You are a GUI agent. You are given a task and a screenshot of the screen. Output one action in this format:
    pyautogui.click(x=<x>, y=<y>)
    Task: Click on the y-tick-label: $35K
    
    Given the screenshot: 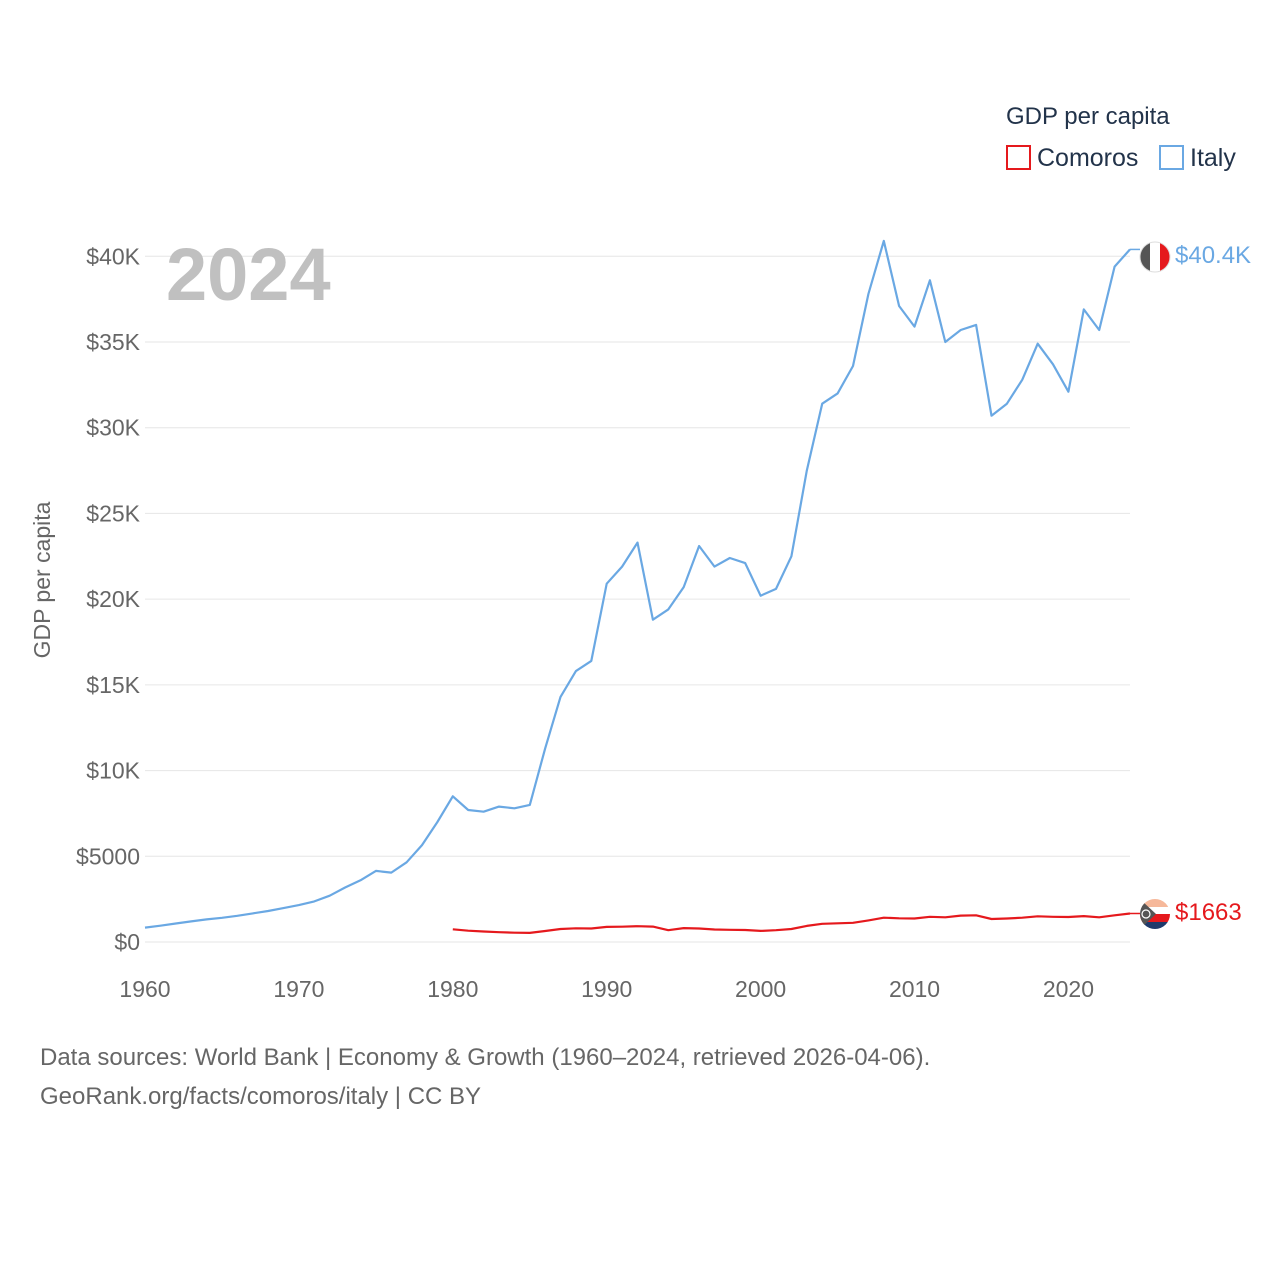 What is the action you would take?
    pyautogui.click(x=113, y=342)
    